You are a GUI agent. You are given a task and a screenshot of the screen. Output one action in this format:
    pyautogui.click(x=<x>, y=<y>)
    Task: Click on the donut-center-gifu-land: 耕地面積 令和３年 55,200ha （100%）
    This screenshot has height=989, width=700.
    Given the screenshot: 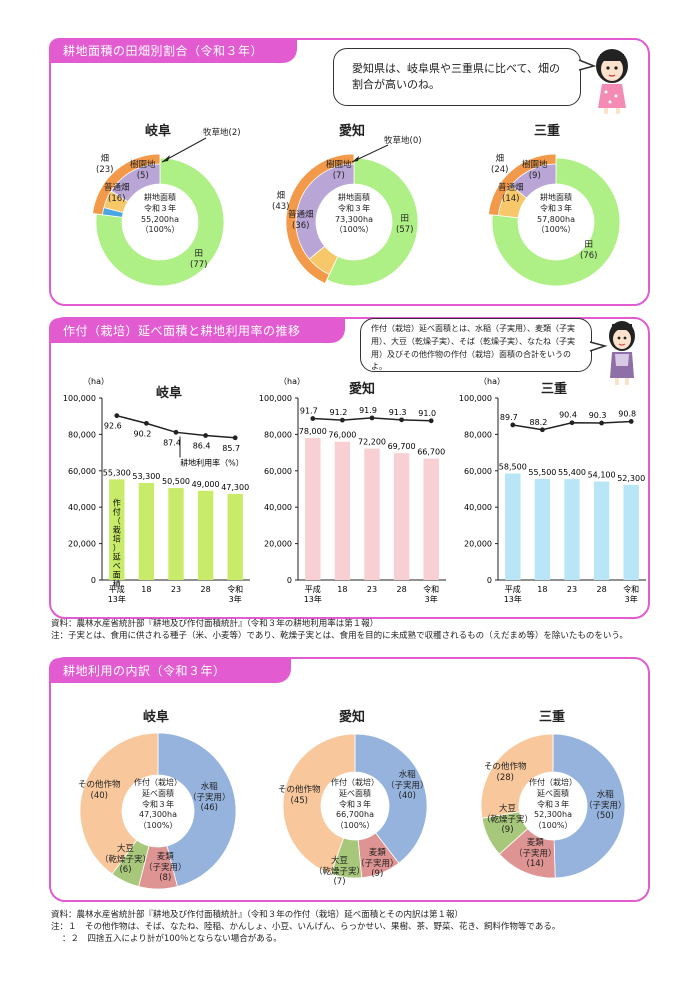 What is the action you would take?
    pyautogui.click(x=160, y=214)
    